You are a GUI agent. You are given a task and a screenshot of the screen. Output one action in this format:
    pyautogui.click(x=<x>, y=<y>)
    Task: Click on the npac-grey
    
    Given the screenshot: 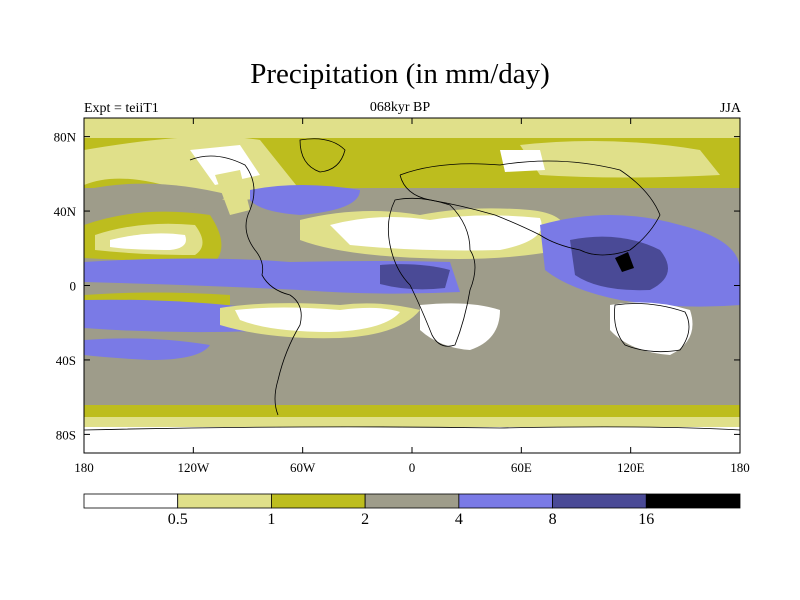 What is the action you would take?
    pyautogui.click(x=157, y=199)
    